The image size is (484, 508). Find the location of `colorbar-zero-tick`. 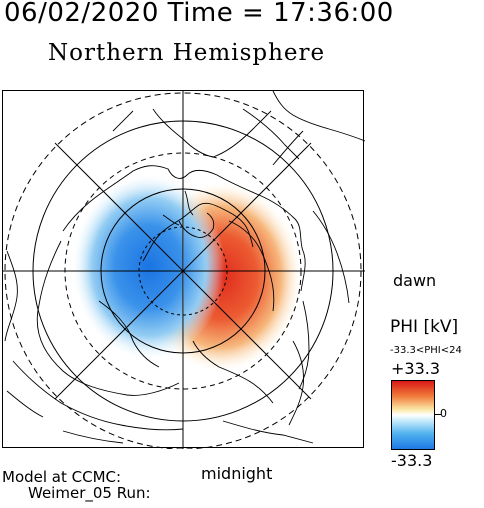

colorbar-zero-tick is located at coordinates (438, 414).